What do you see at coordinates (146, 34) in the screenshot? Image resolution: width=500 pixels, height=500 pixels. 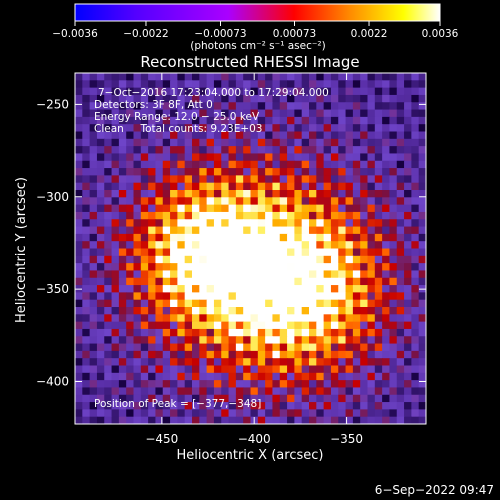 I see `colorbar-tick-label: −0.0022` at bounding box center [146, 34].